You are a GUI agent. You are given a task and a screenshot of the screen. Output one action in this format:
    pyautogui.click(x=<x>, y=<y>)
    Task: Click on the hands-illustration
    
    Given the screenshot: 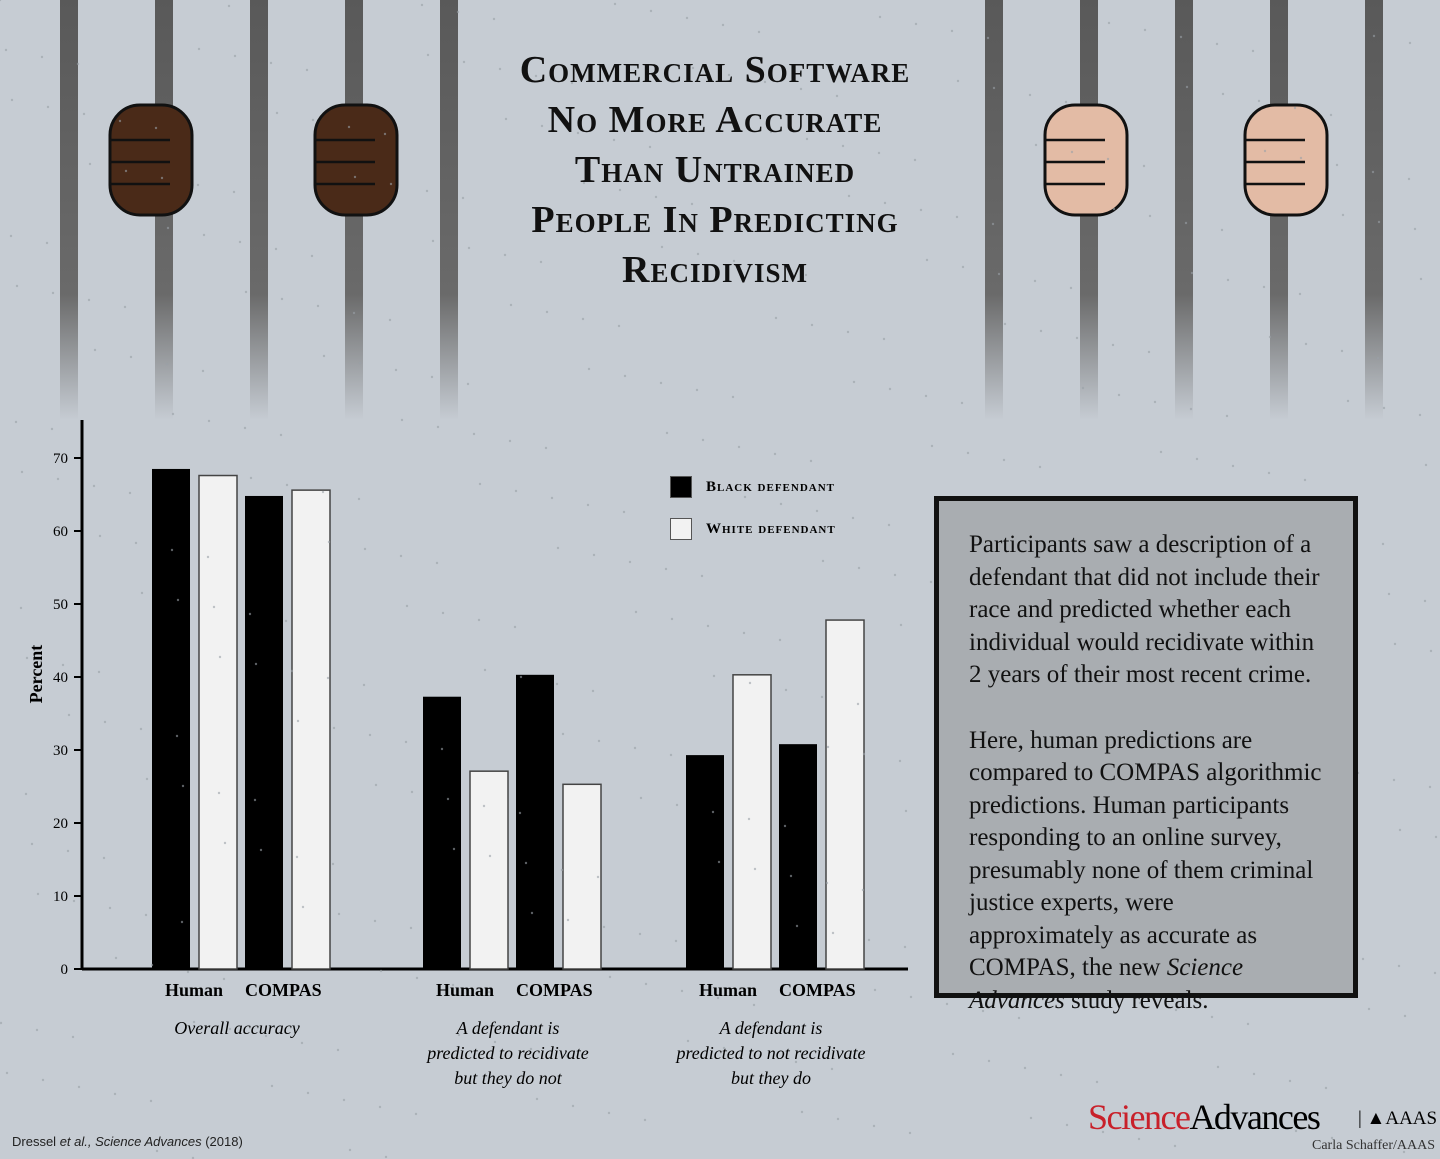 What is the action you would take?
    pyautogui.click(x=718, y=160)
    